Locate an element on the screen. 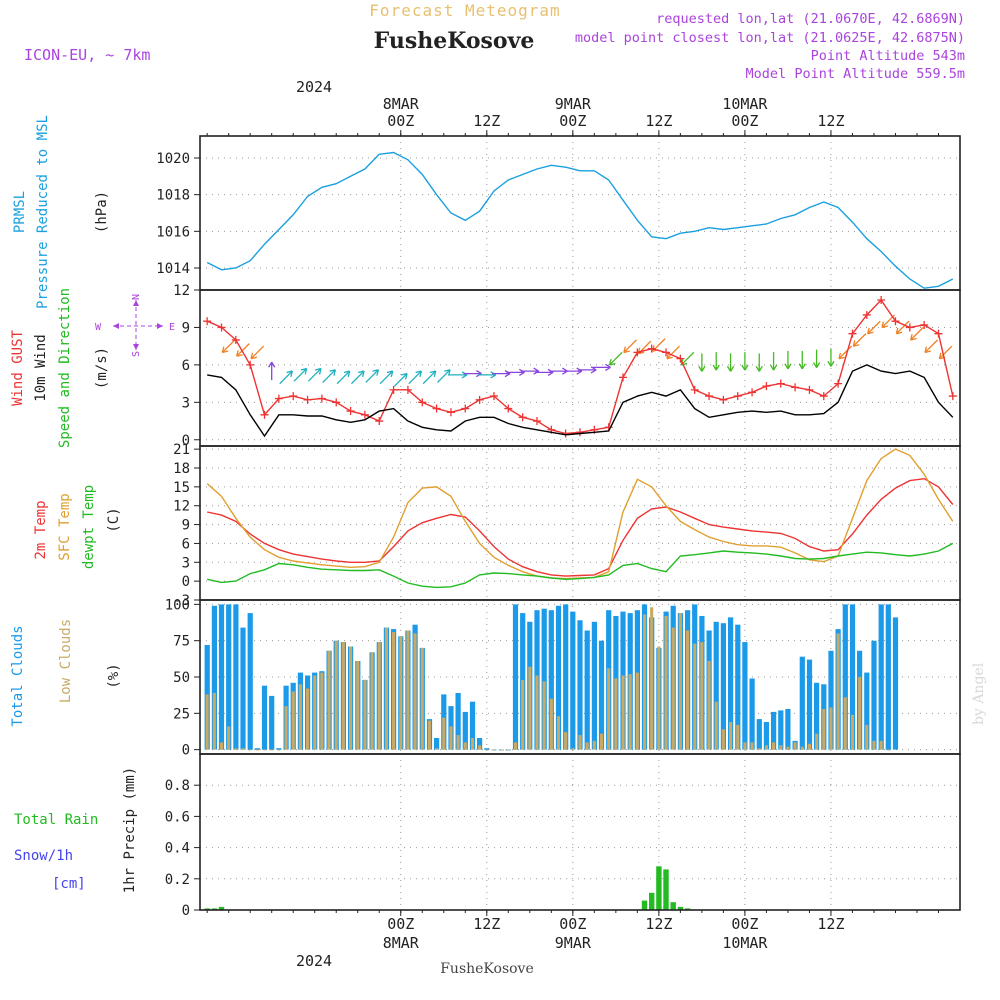 The width and height of the screenshot is (1000, 1000). model-name: ICON-EU, ~ 7km is located at coordinates (87, 55).